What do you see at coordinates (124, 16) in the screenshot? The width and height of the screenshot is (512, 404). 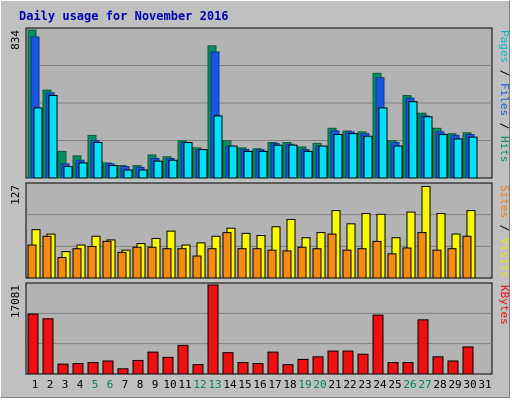 I see `chart-title: Daily usage for November 2016` at bounding box center [124, 16].